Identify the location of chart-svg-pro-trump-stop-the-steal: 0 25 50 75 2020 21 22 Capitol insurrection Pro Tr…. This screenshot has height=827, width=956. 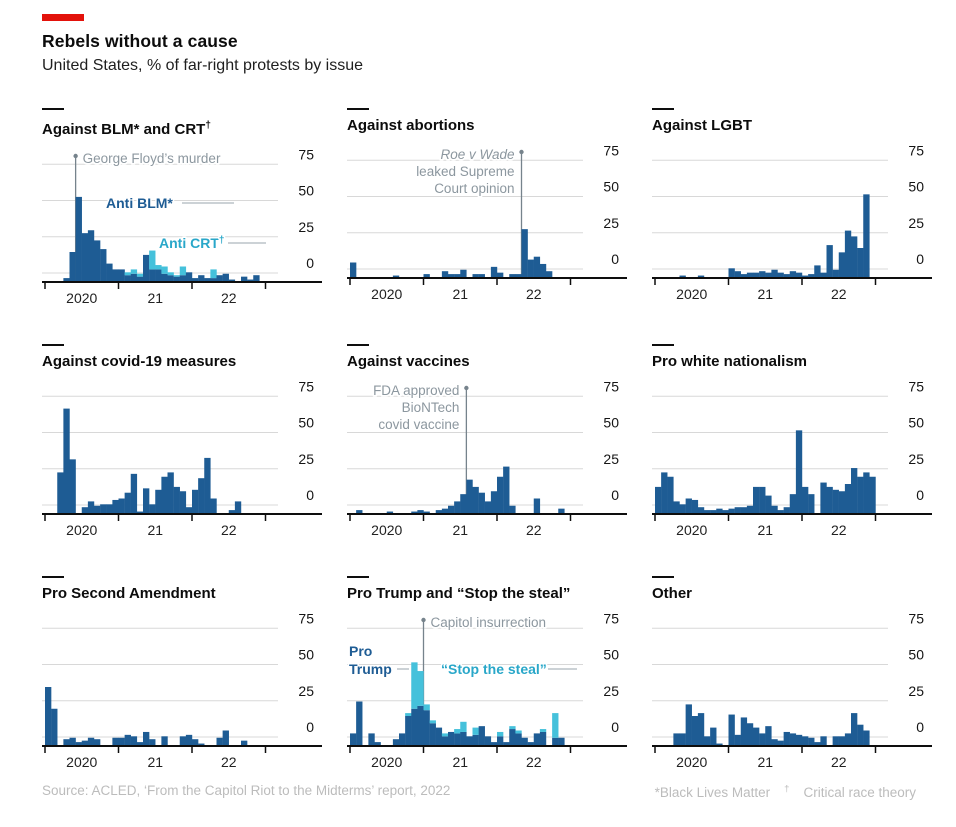
(487, 690).